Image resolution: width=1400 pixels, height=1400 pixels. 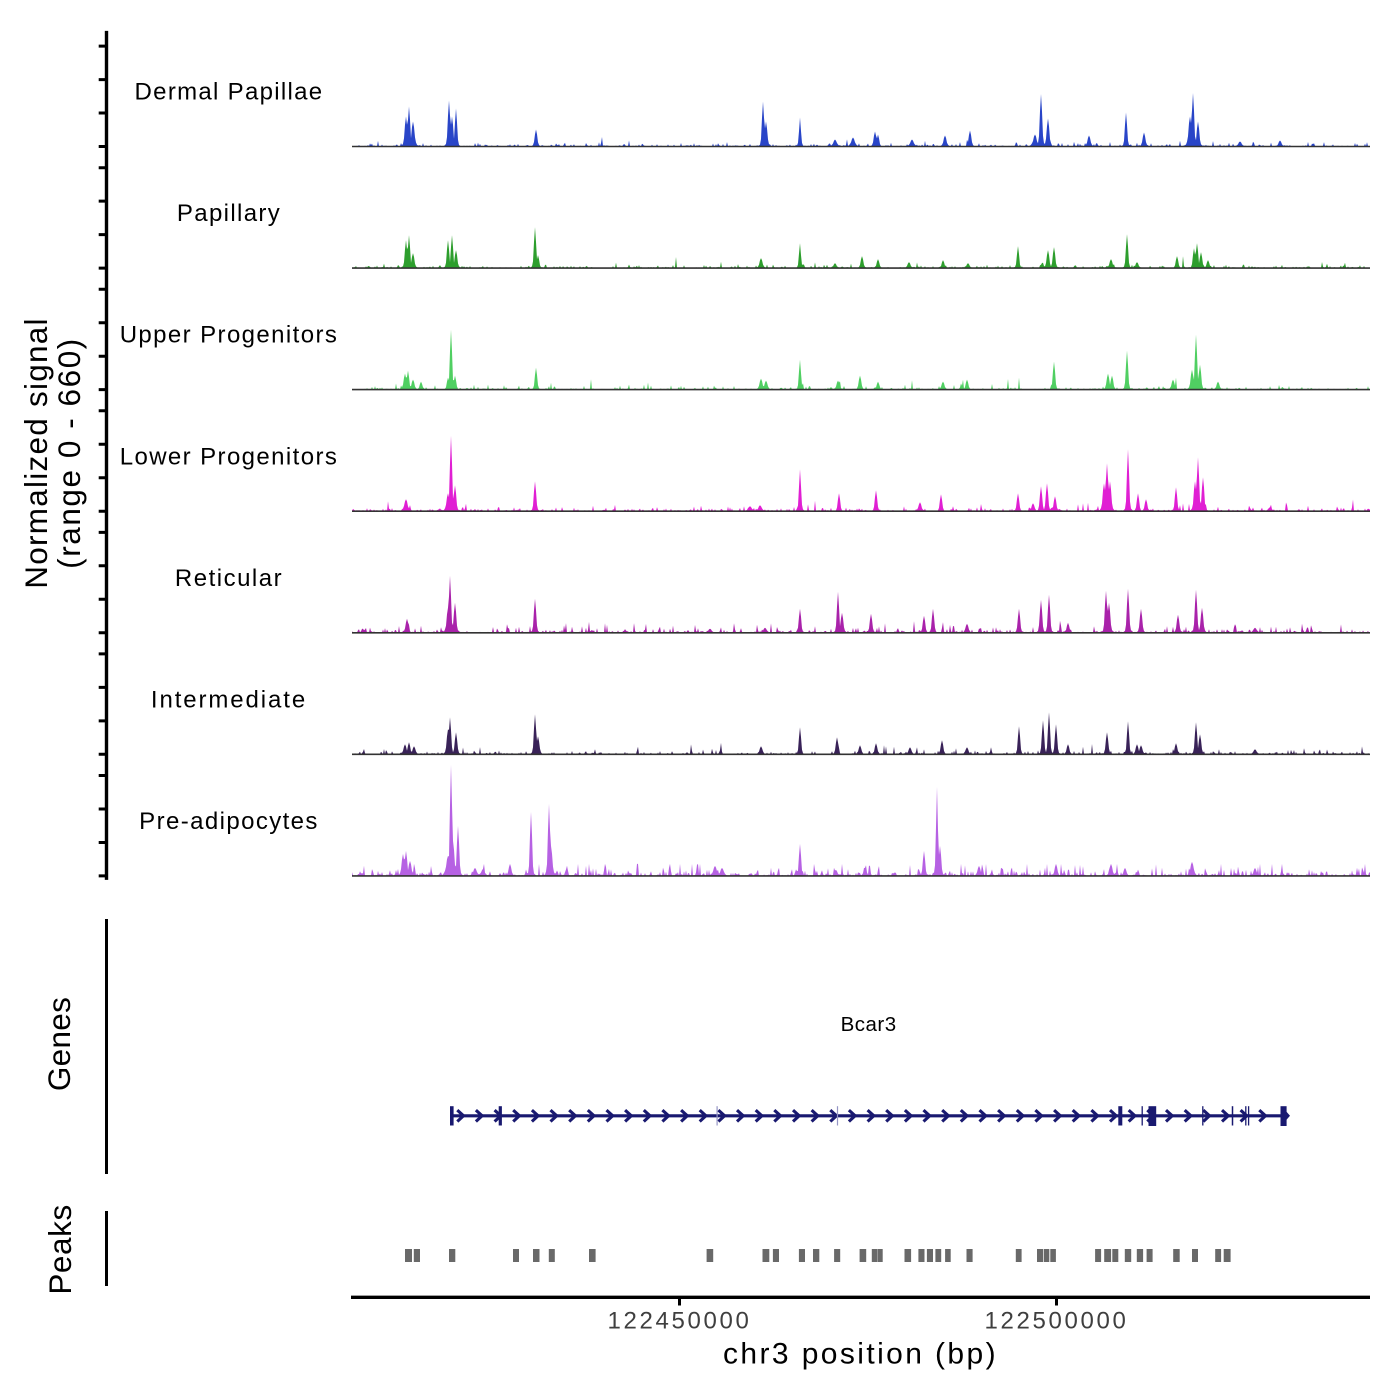 I want to click on svg-text: Normalized signal, so click(x=36, y=453).